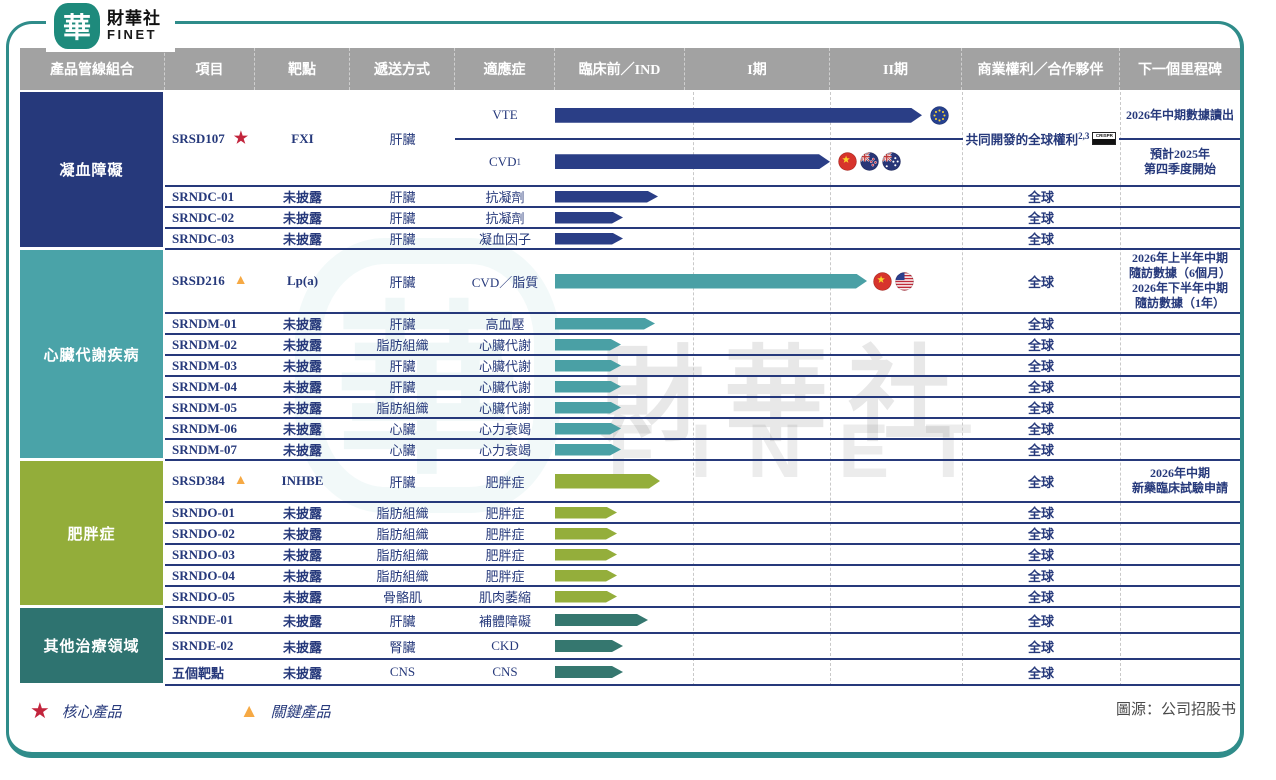  What do you see at coordinates (203, 575) in the screenshot?
I see `project-name-cell: SRNDO-04` at bounding box center [203, 575].